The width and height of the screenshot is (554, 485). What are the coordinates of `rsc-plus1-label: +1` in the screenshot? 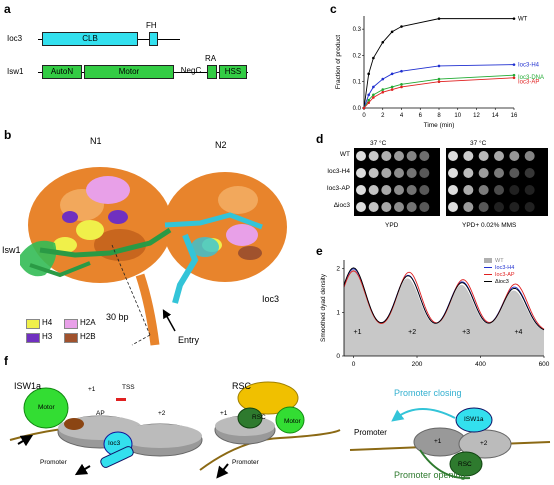 It's located at (224, 413).